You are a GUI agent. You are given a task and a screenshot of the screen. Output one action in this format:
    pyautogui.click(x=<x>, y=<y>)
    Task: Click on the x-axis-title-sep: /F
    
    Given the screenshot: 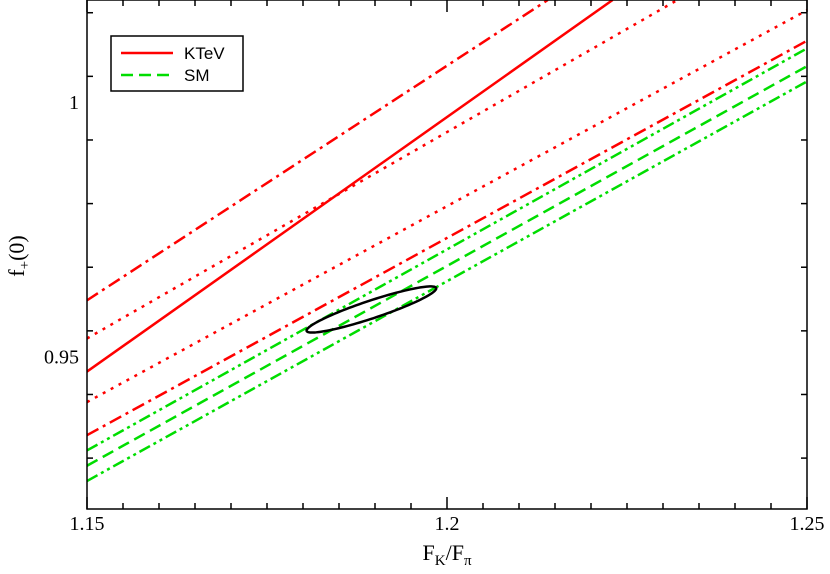 What is the action you would take?
    pyautogui.click(x=455, y=552)
    